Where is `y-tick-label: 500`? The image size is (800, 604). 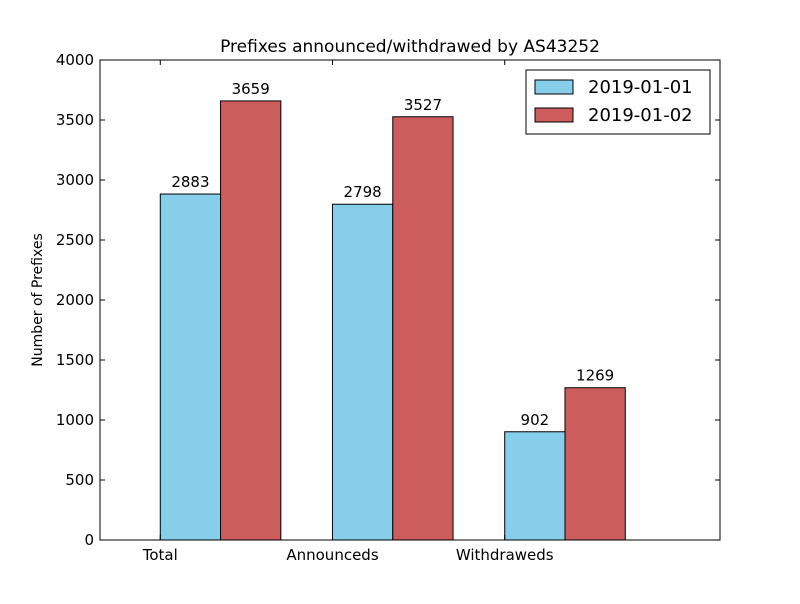
y-tick-label: 500 is located at coordinates (79, 480).